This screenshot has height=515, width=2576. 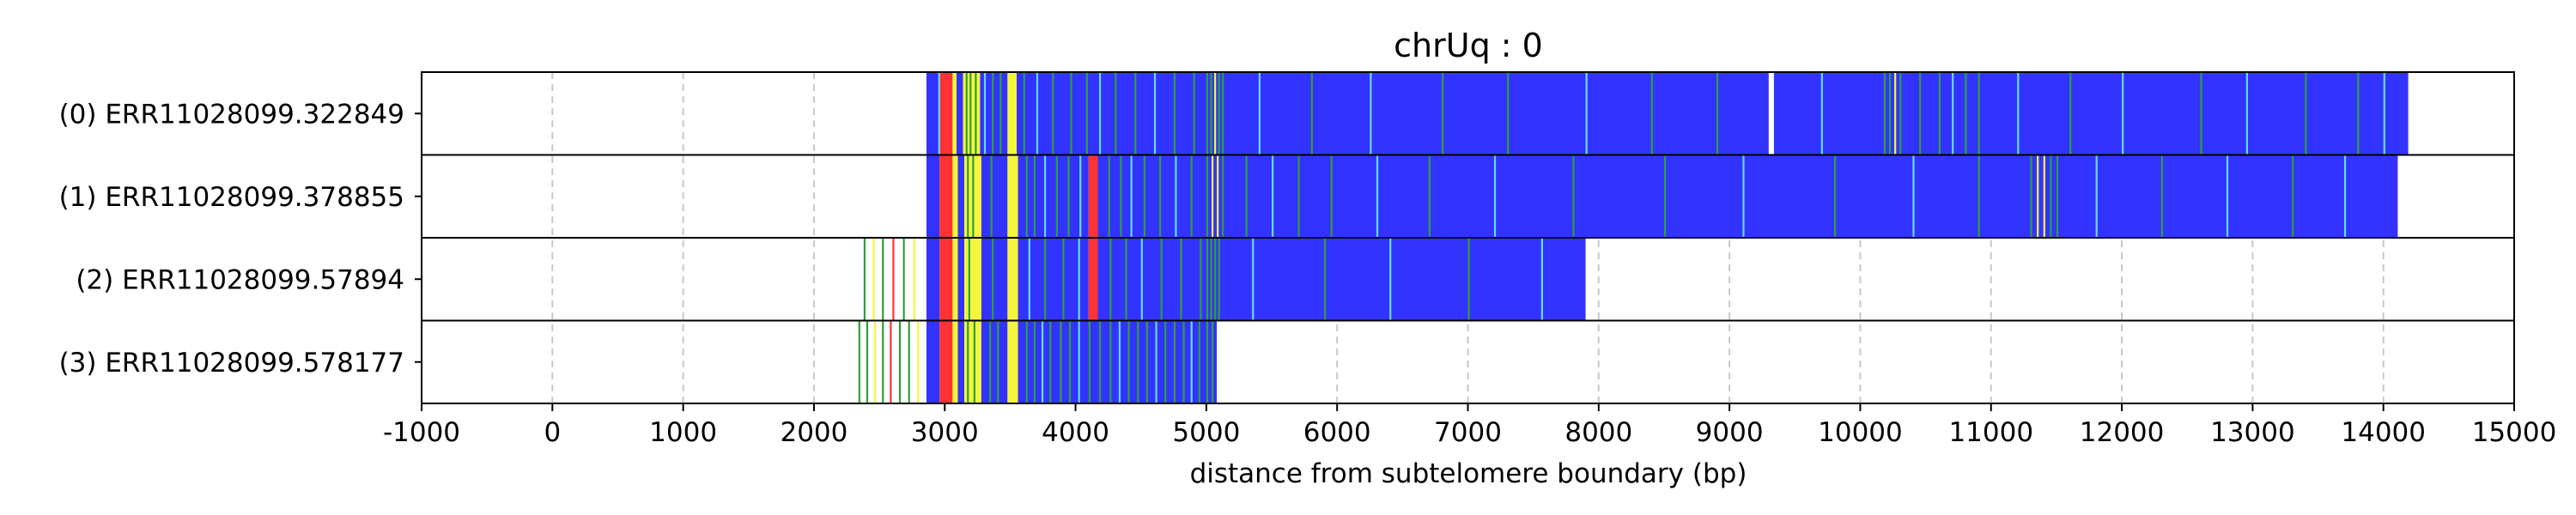 What do you see at coordinates (2122, 432) in the screenshot?
I see `x-tick-label: 12000` at bounding box center [2122, 432].